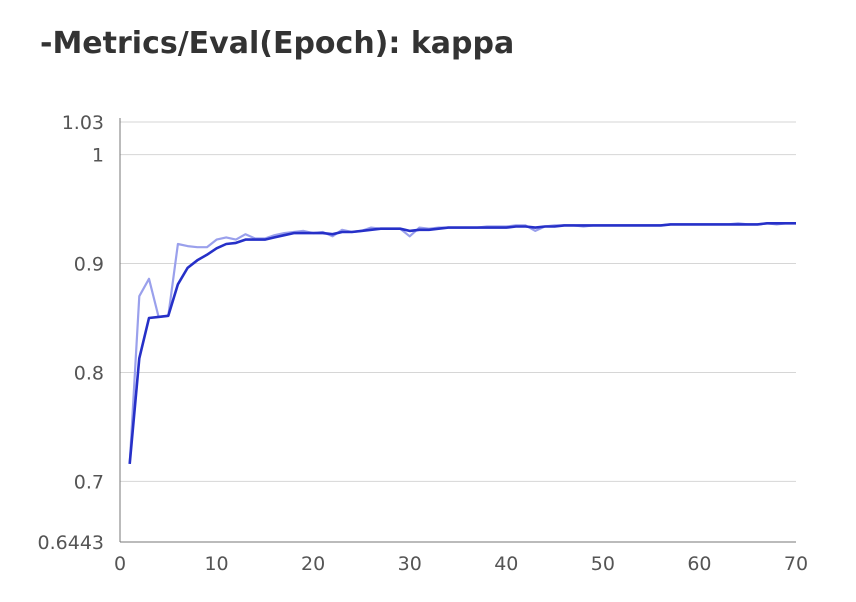  What do you see at coordinates (120, 564) in the screenshot?
I see `x-tick-label: 0` at bounding box center [120, 564].